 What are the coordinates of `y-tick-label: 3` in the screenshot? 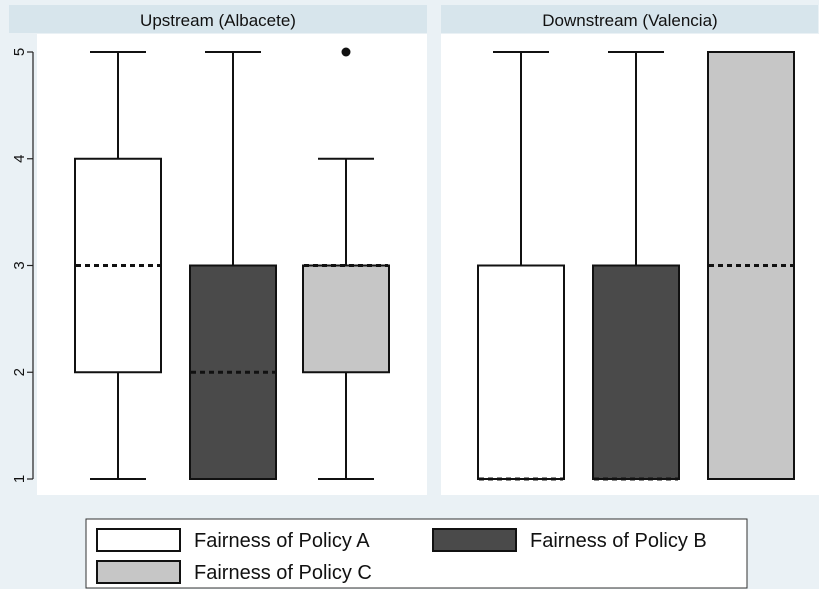 It's located at (19, 265).